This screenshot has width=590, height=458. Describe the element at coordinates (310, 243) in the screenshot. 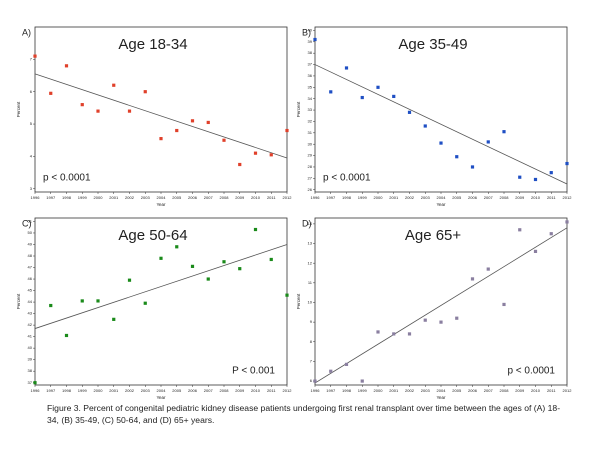

I see `y-tick-label: 13` at that location.